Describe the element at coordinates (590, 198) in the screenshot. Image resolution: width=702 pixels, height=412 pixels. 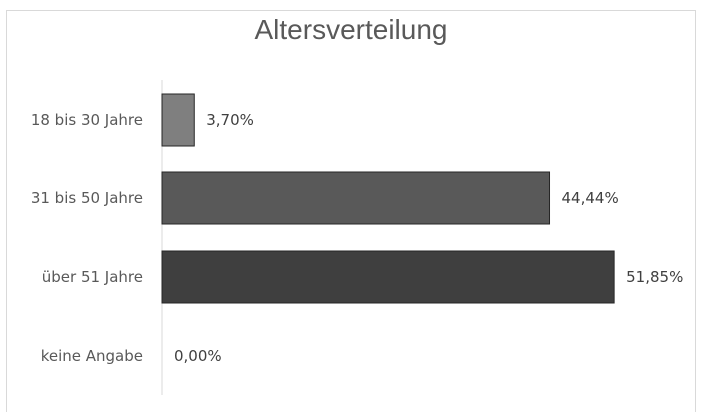
I see `value-label: 44,44%` at that location.